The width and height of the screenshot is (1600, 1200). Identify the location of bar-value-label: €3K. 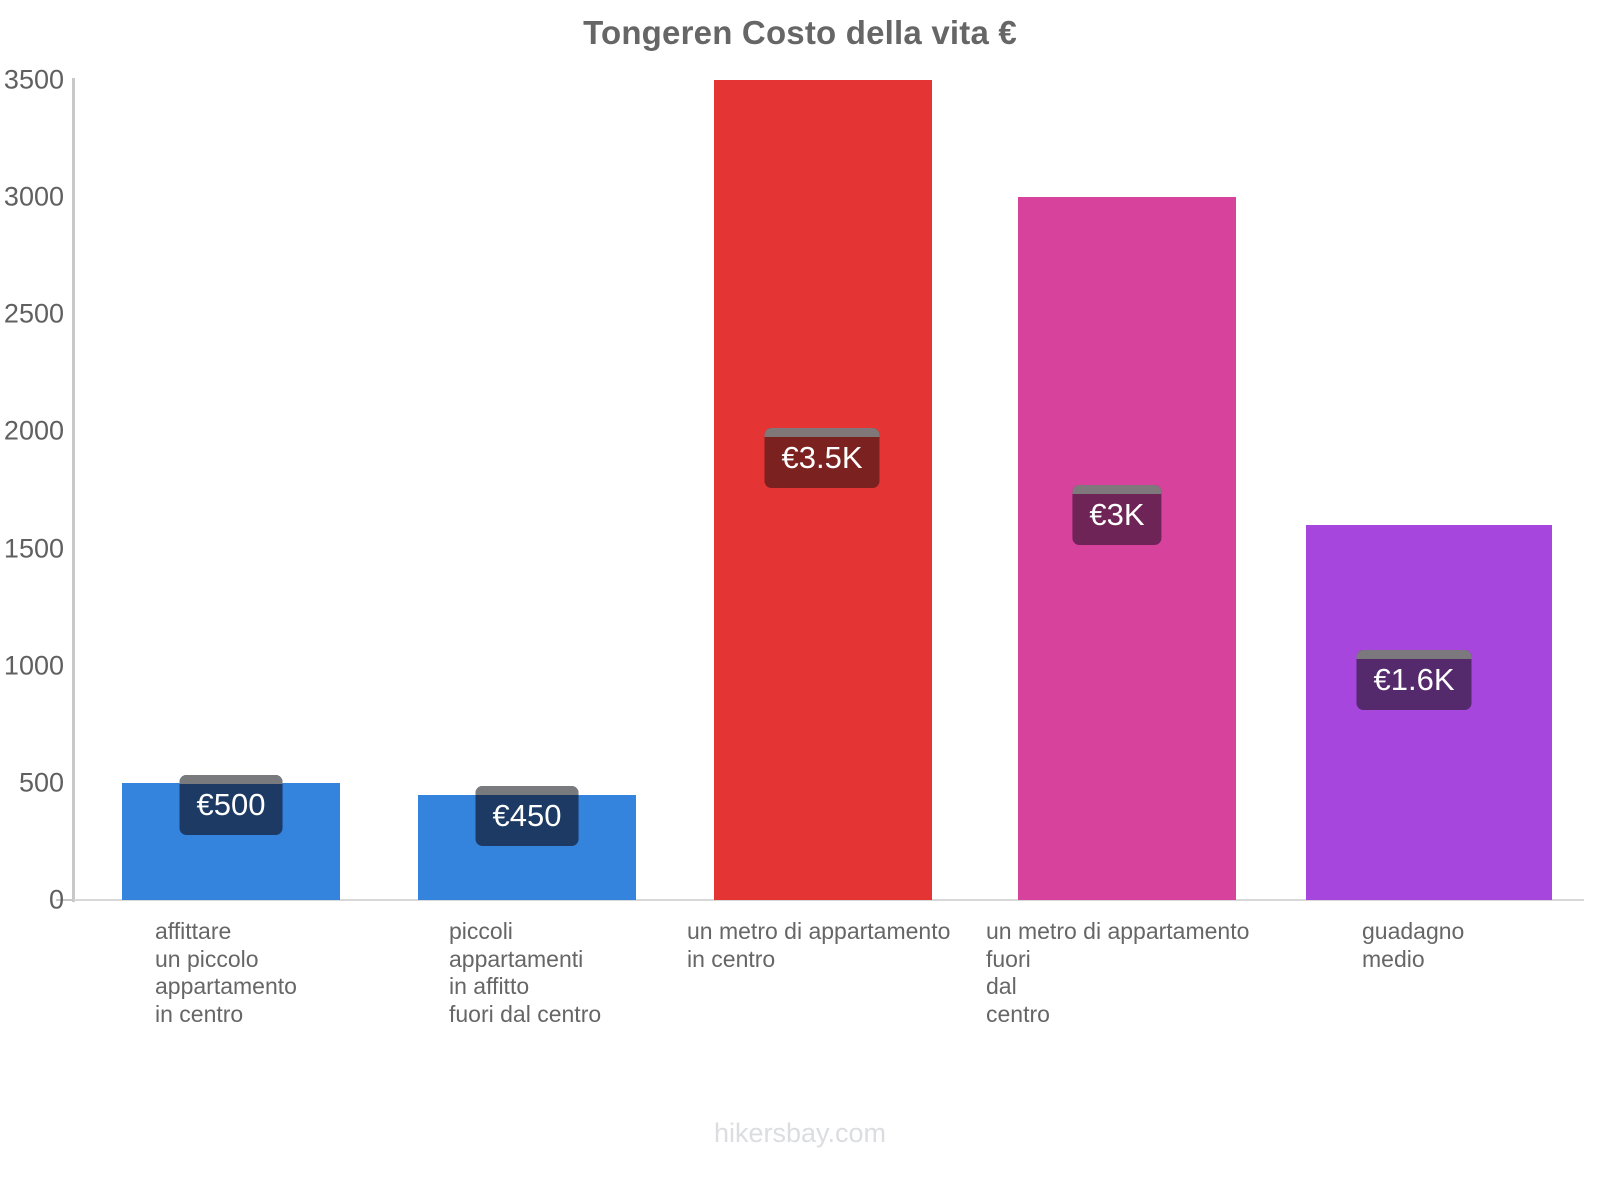
(1117, 515).